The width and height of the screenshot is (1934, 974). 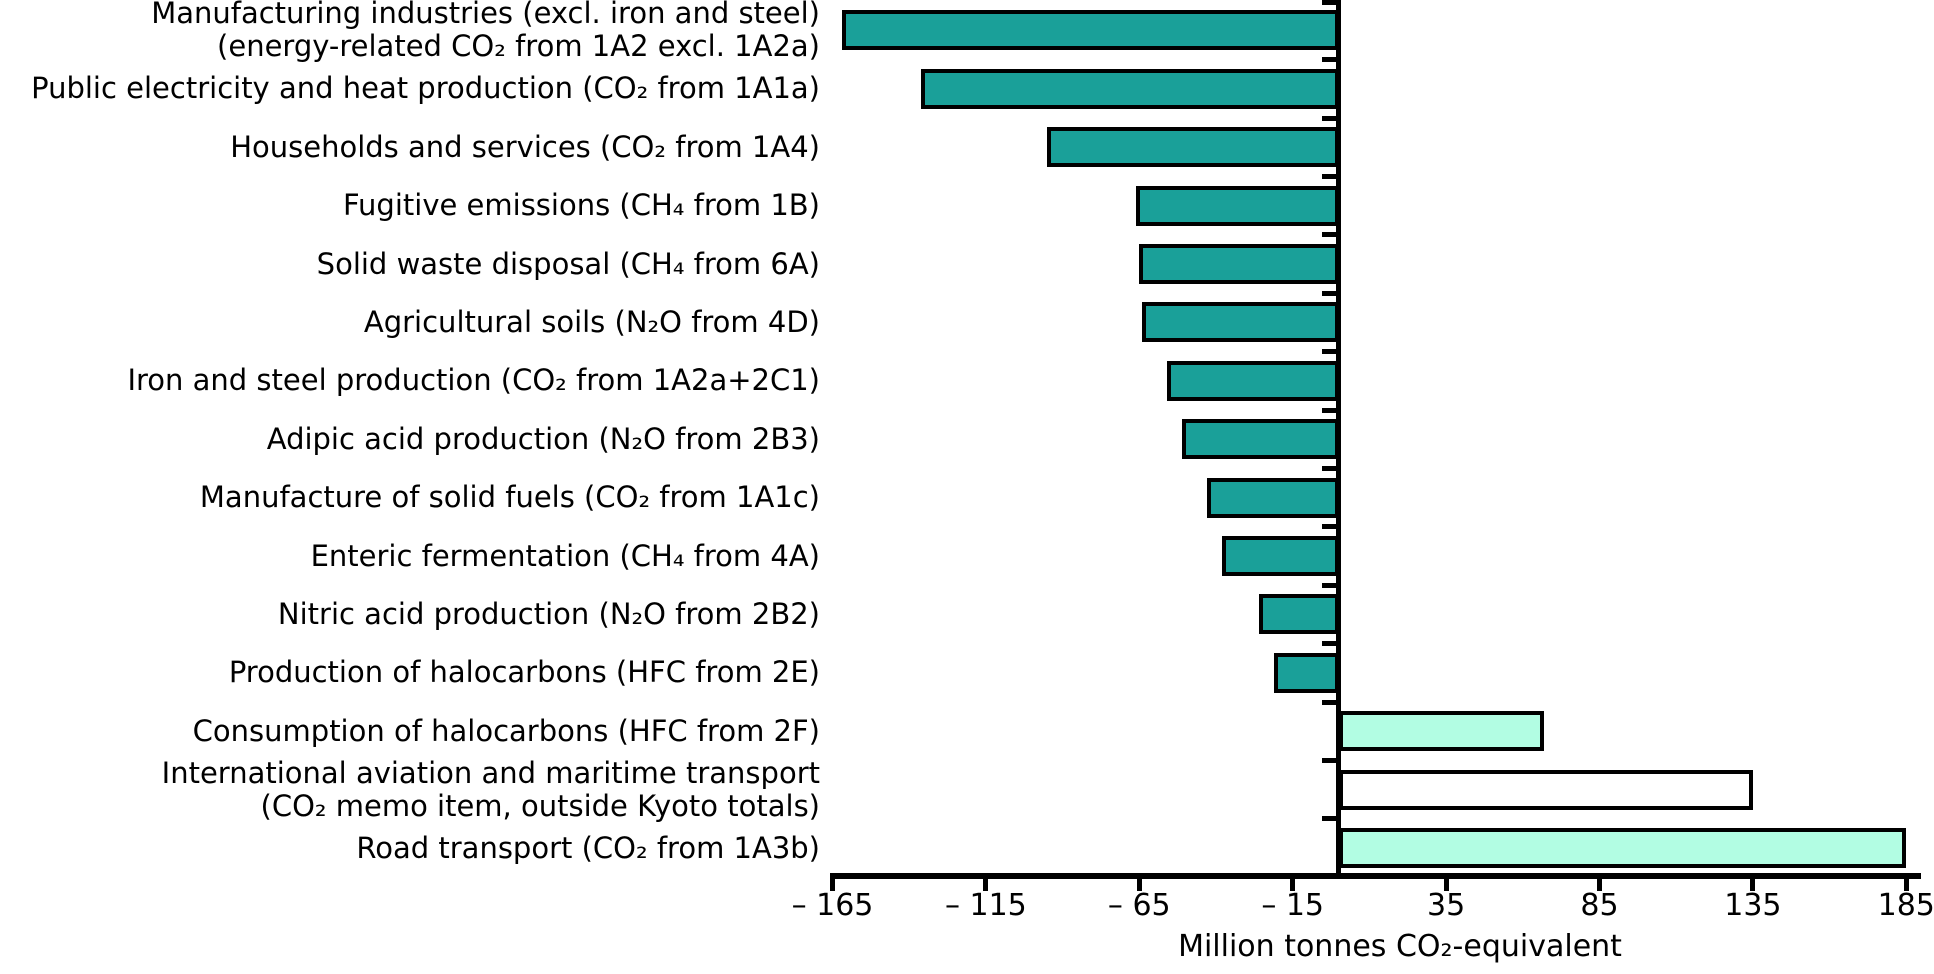 I want to click on category-label-line: Production of halocarbons (HFC from 2E), so click(x=524, y=672).